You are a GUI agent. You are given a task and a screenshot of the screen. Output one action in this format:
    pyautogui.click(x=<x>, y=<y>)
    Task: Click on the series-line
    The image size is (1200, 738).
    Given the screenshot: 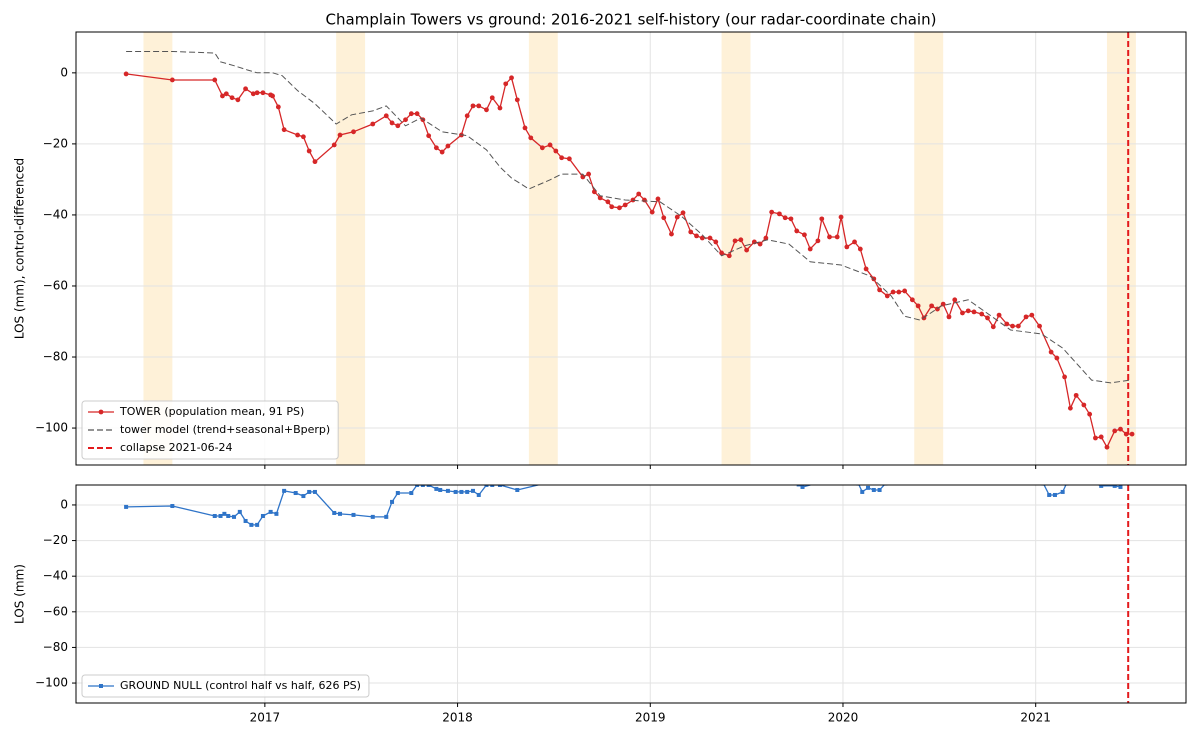 What is the action you would take?
    pyautogui.click(x=623, y=505)
    